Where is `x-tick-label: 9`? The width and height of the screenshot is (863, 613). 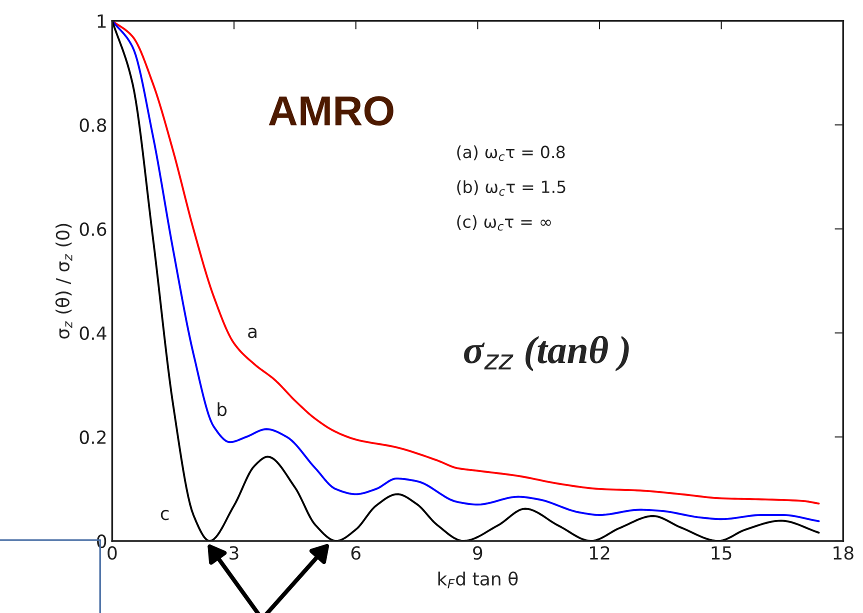
x-tick-label: 9 is located at coordinates (477, 553).